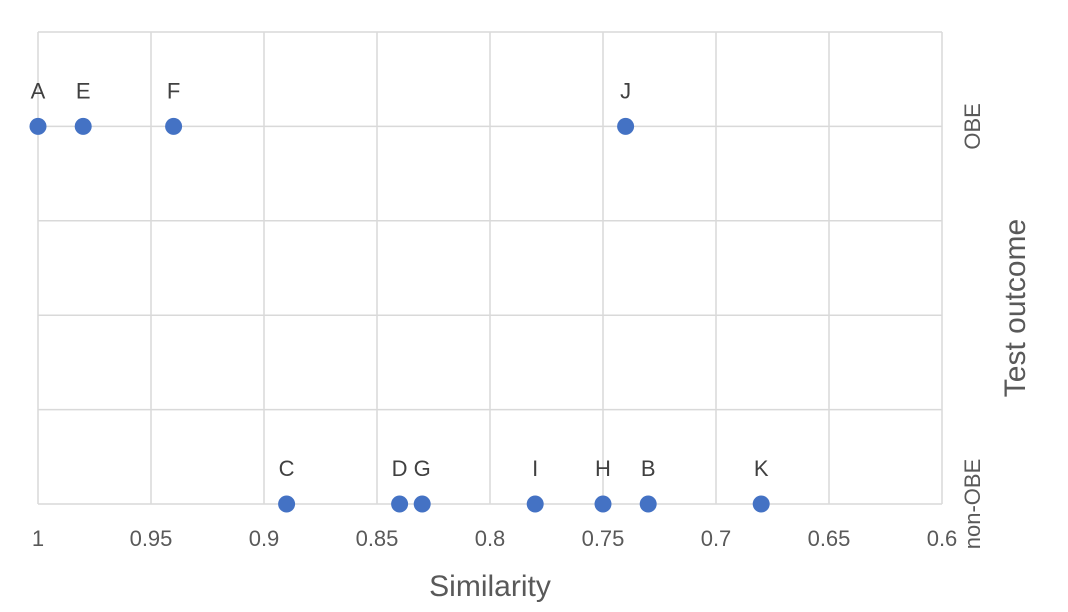  Describe the element at coordinates (1015, 308) in the screenshot. I see `y-axis-title: Test outcome` at that location.